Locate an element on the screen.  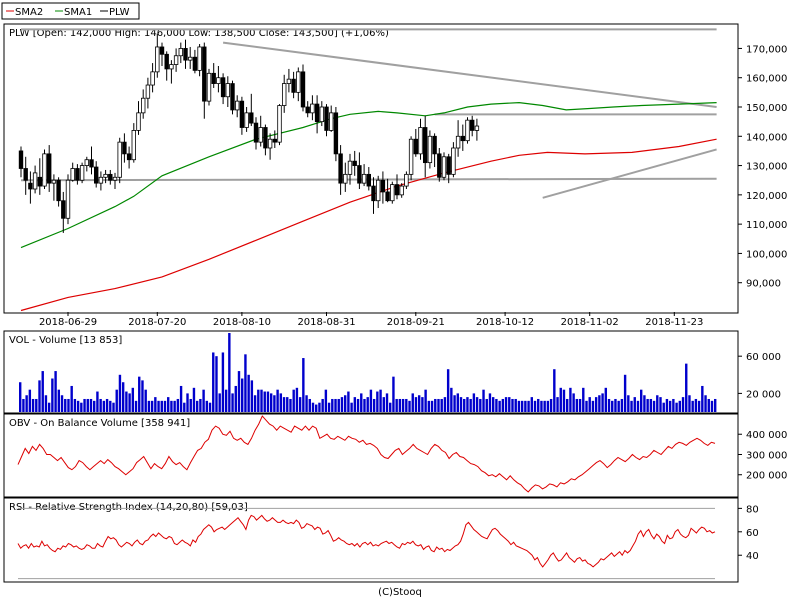
volume-y-tick-label: 60 000 is located at coordinates (763, 357).